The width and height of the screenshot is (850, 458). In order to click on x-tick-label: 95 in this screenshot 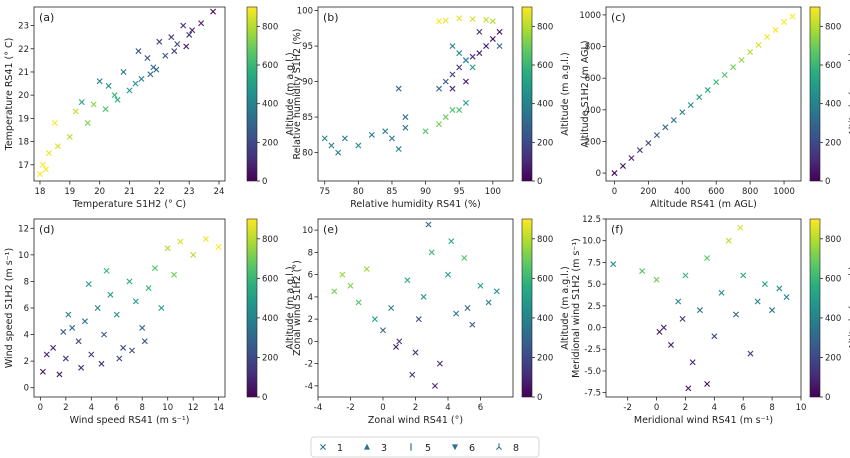, I will do `click(459, 192)`.